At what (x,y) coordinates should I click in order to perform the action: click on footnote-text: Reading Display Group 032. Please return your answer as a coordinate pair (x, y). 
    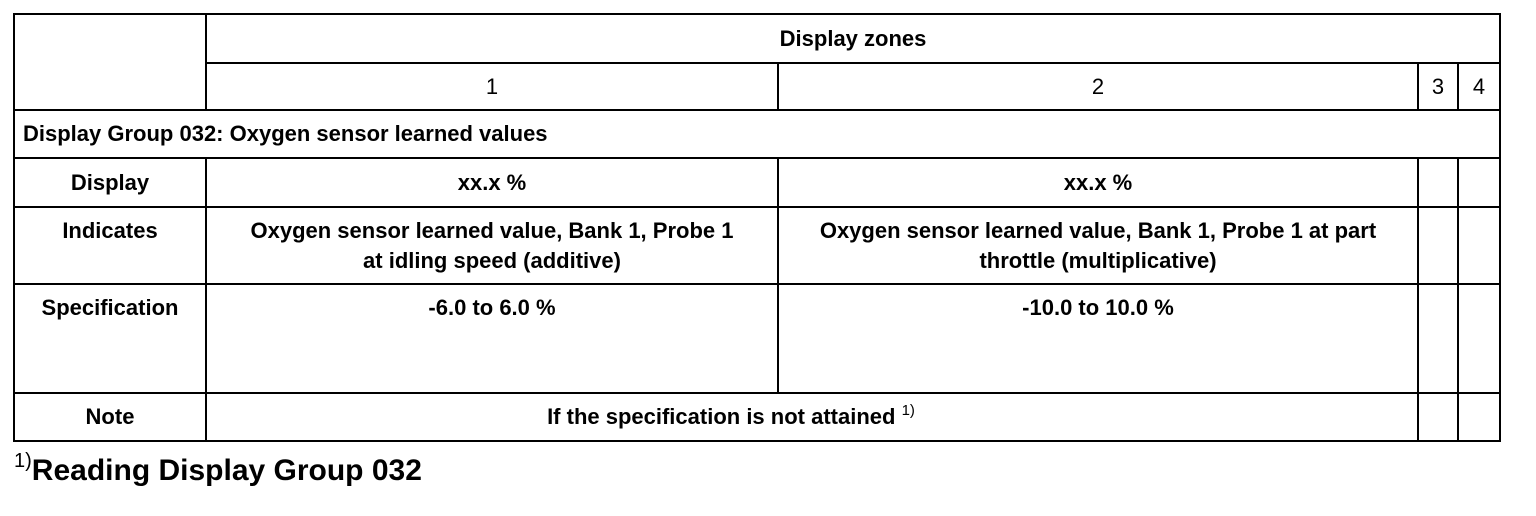
    Looking at the image, I should click on (226, 470).